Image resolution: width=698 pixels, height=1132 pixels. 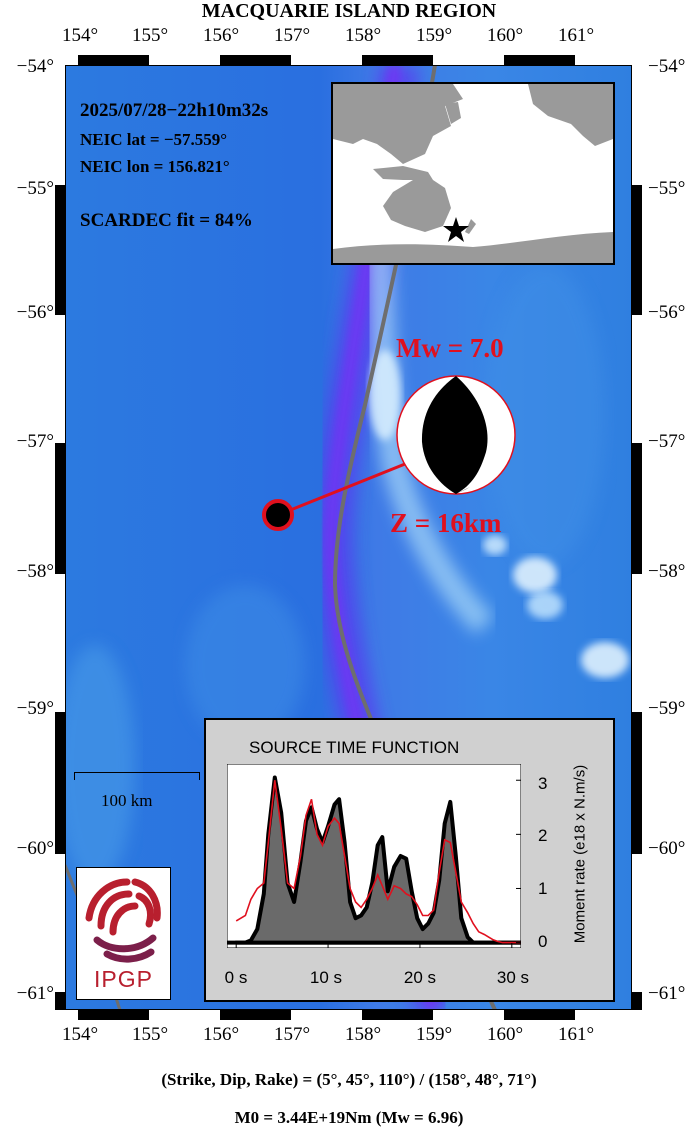 I want to click on stf-y-tick: 1, so click(x=543, y=888).